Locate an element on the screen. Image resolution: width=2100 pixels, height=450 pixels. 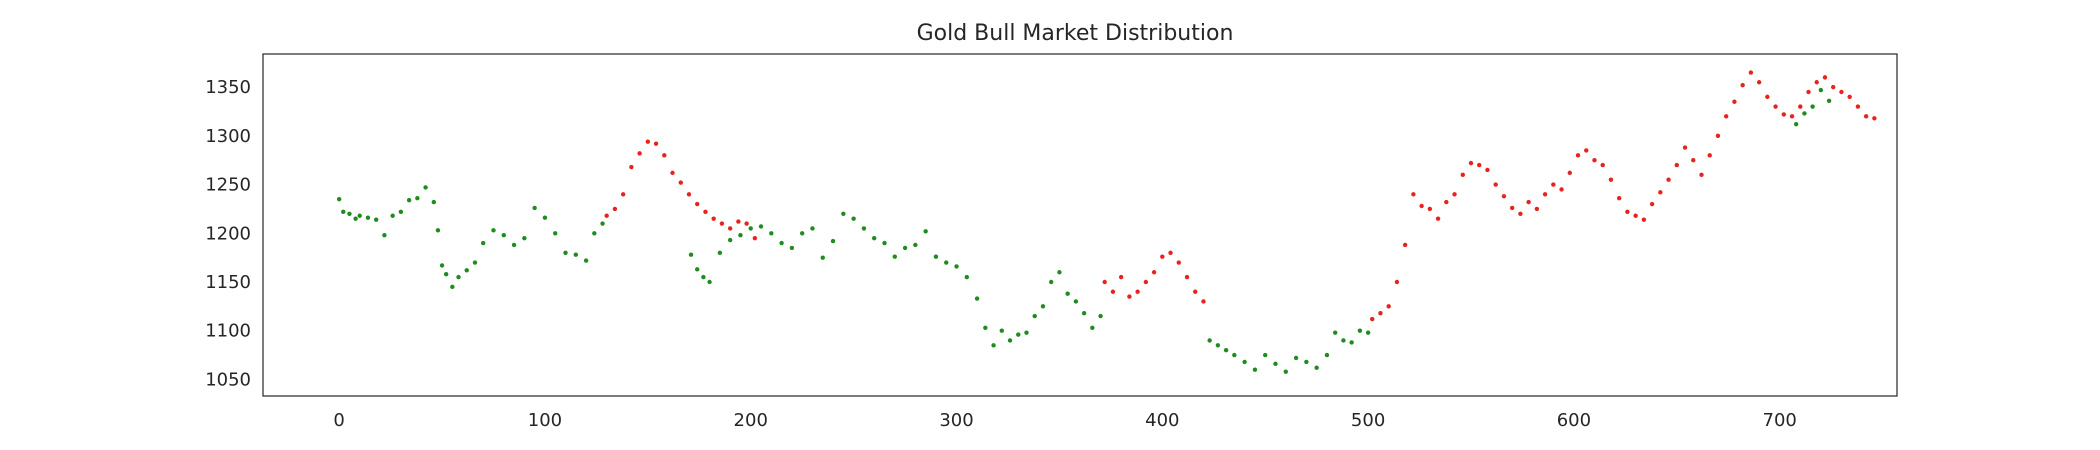
y-tick-label: 1150 is located at coordinates (228, 282).